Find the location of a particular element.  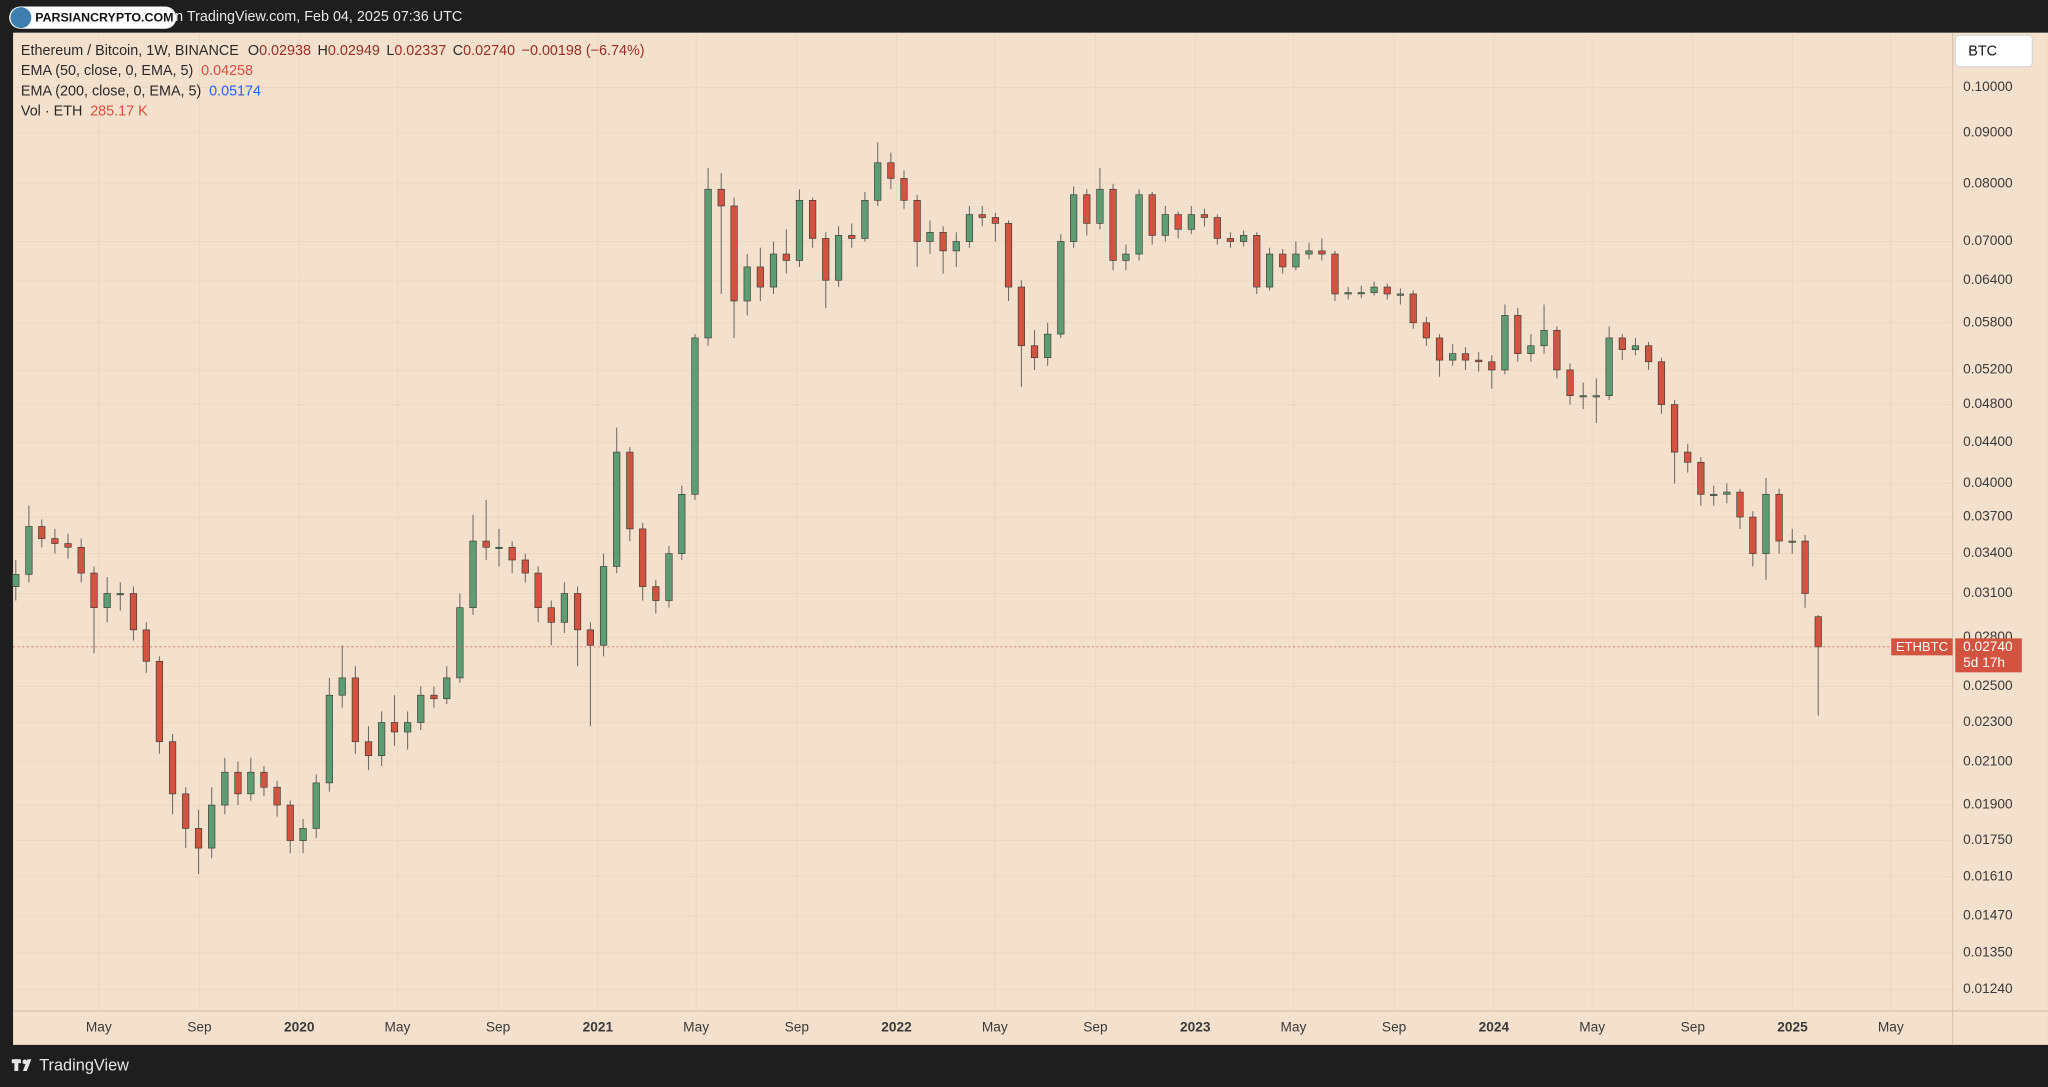

ohlc-label: H is located at coordinates (323, 51).